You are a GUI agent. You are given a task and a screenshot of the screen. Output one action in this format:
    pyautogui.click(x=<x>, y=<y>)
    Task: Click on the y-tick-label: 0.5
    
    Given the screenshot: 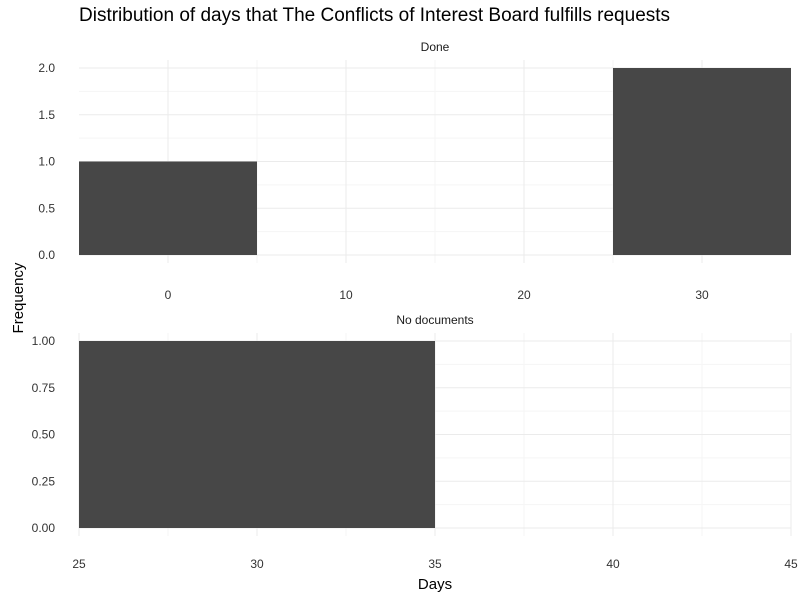 What is the action you would take?
    pyautogui.click(x=46, y=208)
    